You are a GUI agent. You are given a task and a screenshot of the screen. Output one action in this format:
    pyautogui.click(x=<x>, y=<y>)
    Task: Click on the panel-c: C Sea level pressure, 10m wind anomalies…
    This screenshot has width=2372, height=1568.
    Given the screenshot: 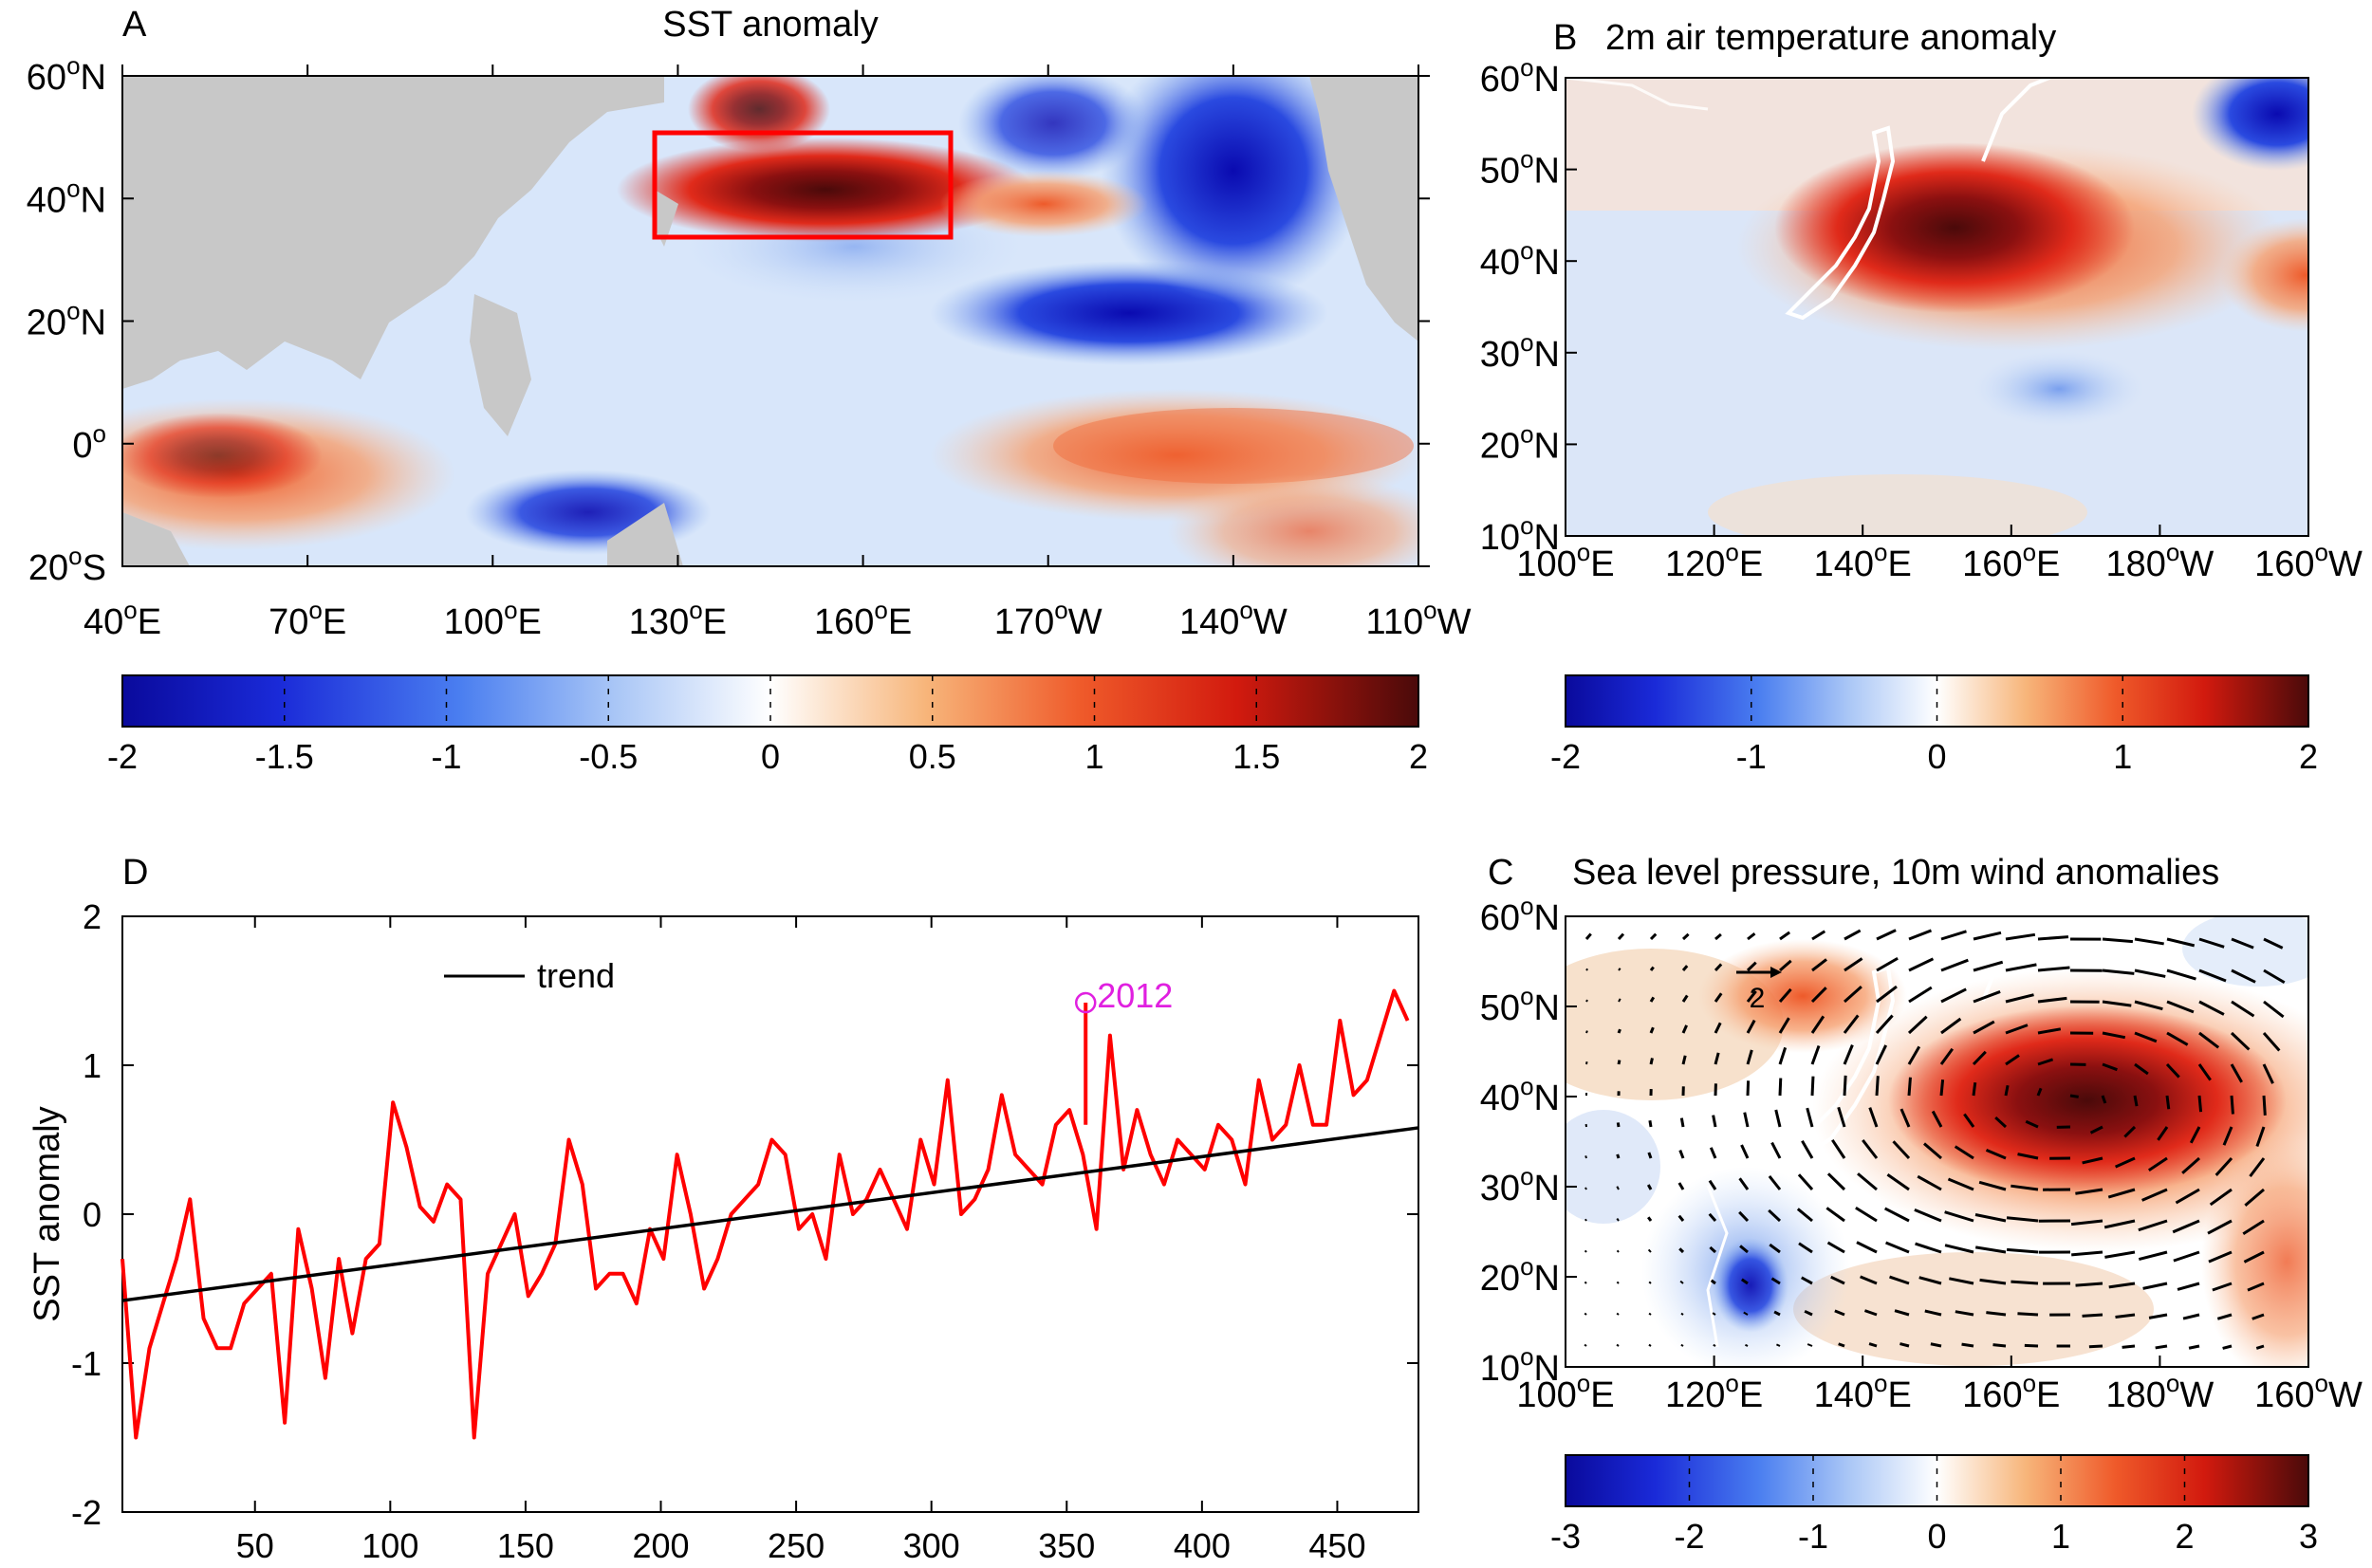 What is the action you would take?
    pyautogui.click(x=1921, y=1134)
    